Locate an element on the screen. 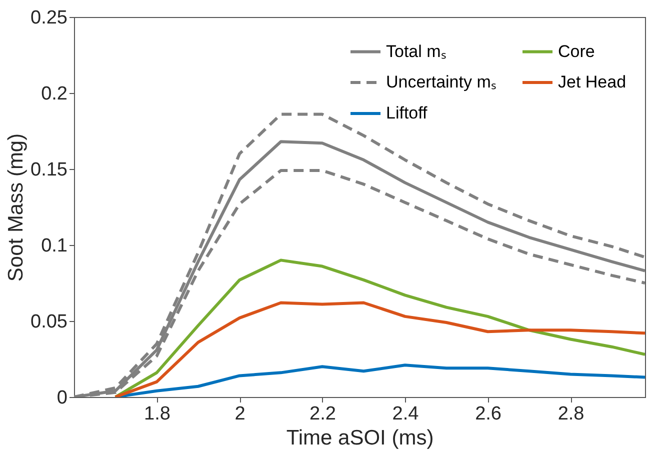 The width and height of the screenshot is (649, 453). x-axis-title: Time aSOI (ms) is located at coordinates (360, 438).